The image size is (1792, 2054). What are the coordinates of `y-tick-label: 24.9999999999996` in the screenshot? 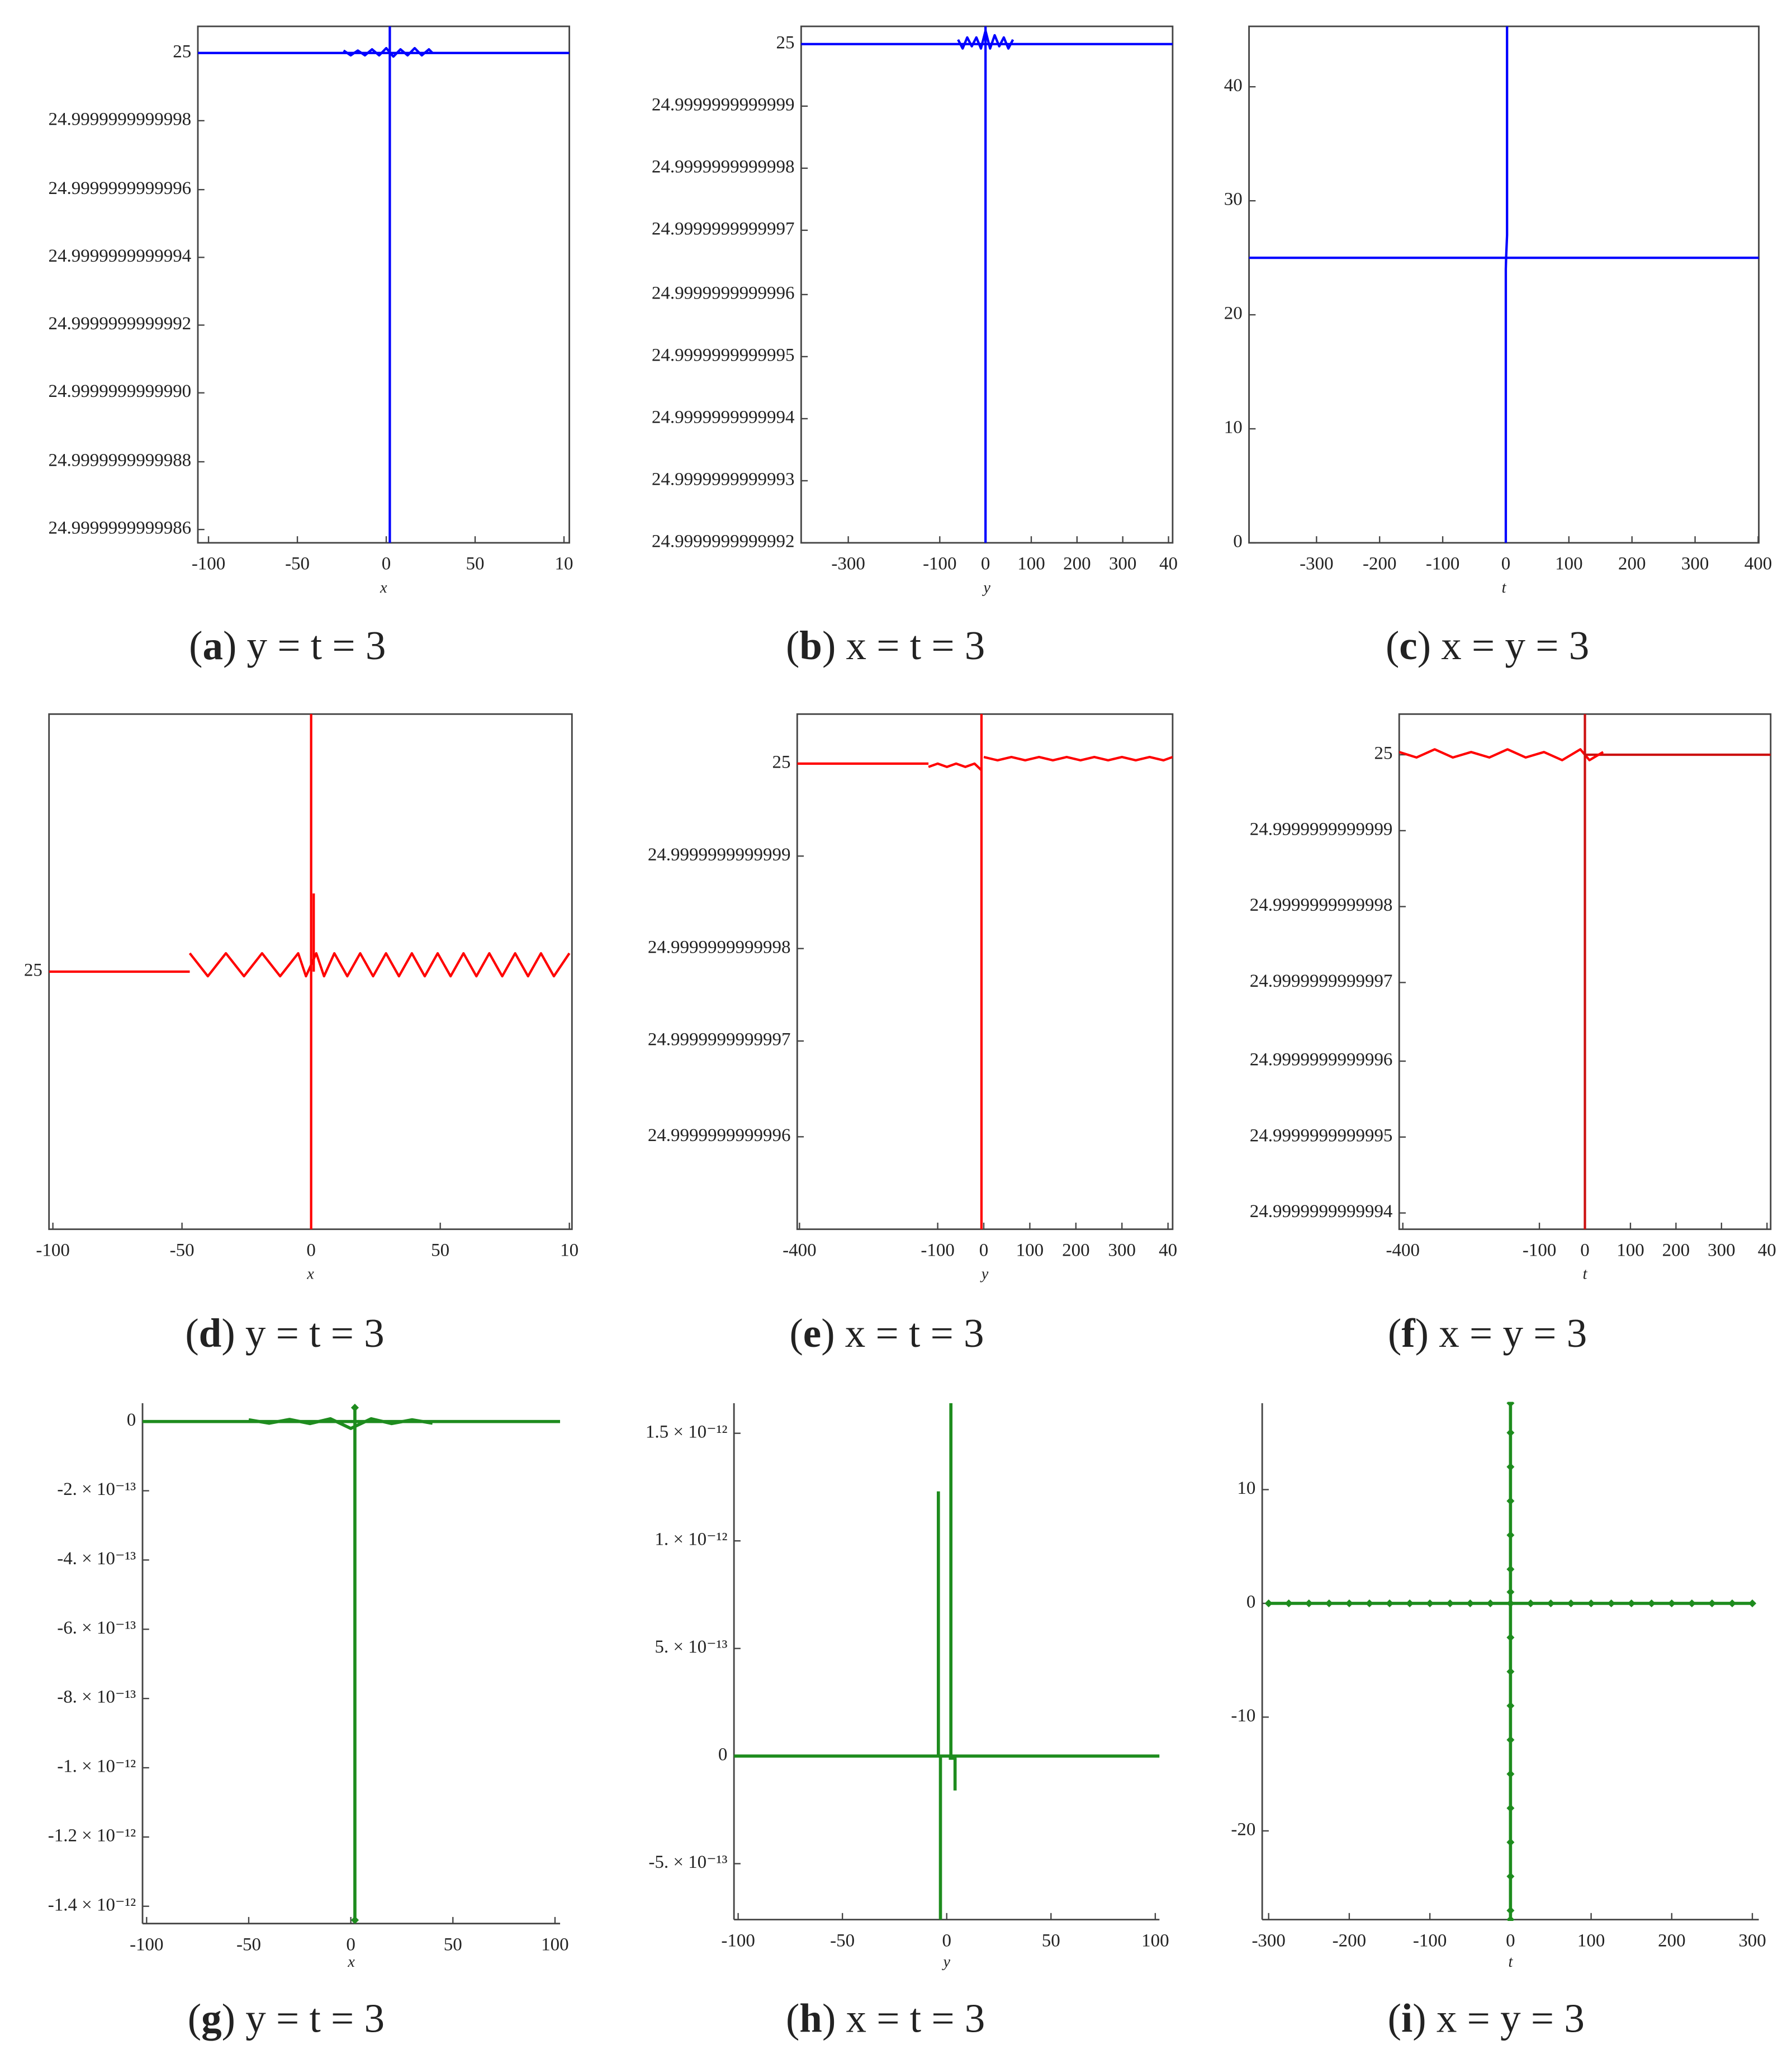 It's located at (723, 293).